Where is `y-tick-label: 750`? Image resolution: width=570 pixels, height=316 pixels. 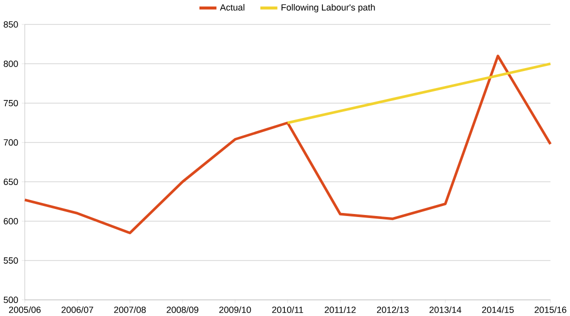
y-tick-label: 750 is located at coordinates (11, 103).